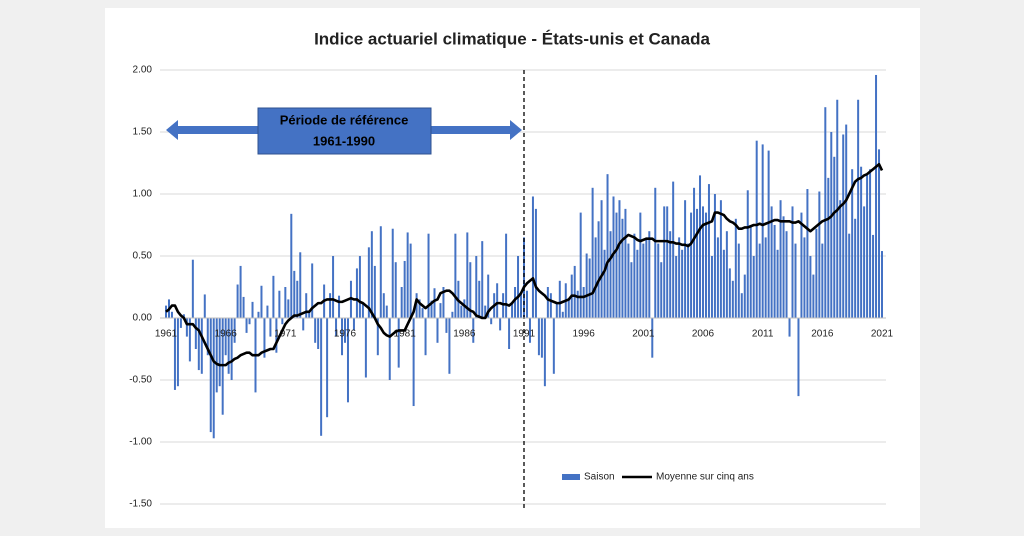 The height and width of the screenshot is (536, 1024). I want to click on x-tick-label: 1991, so click(524, 334).